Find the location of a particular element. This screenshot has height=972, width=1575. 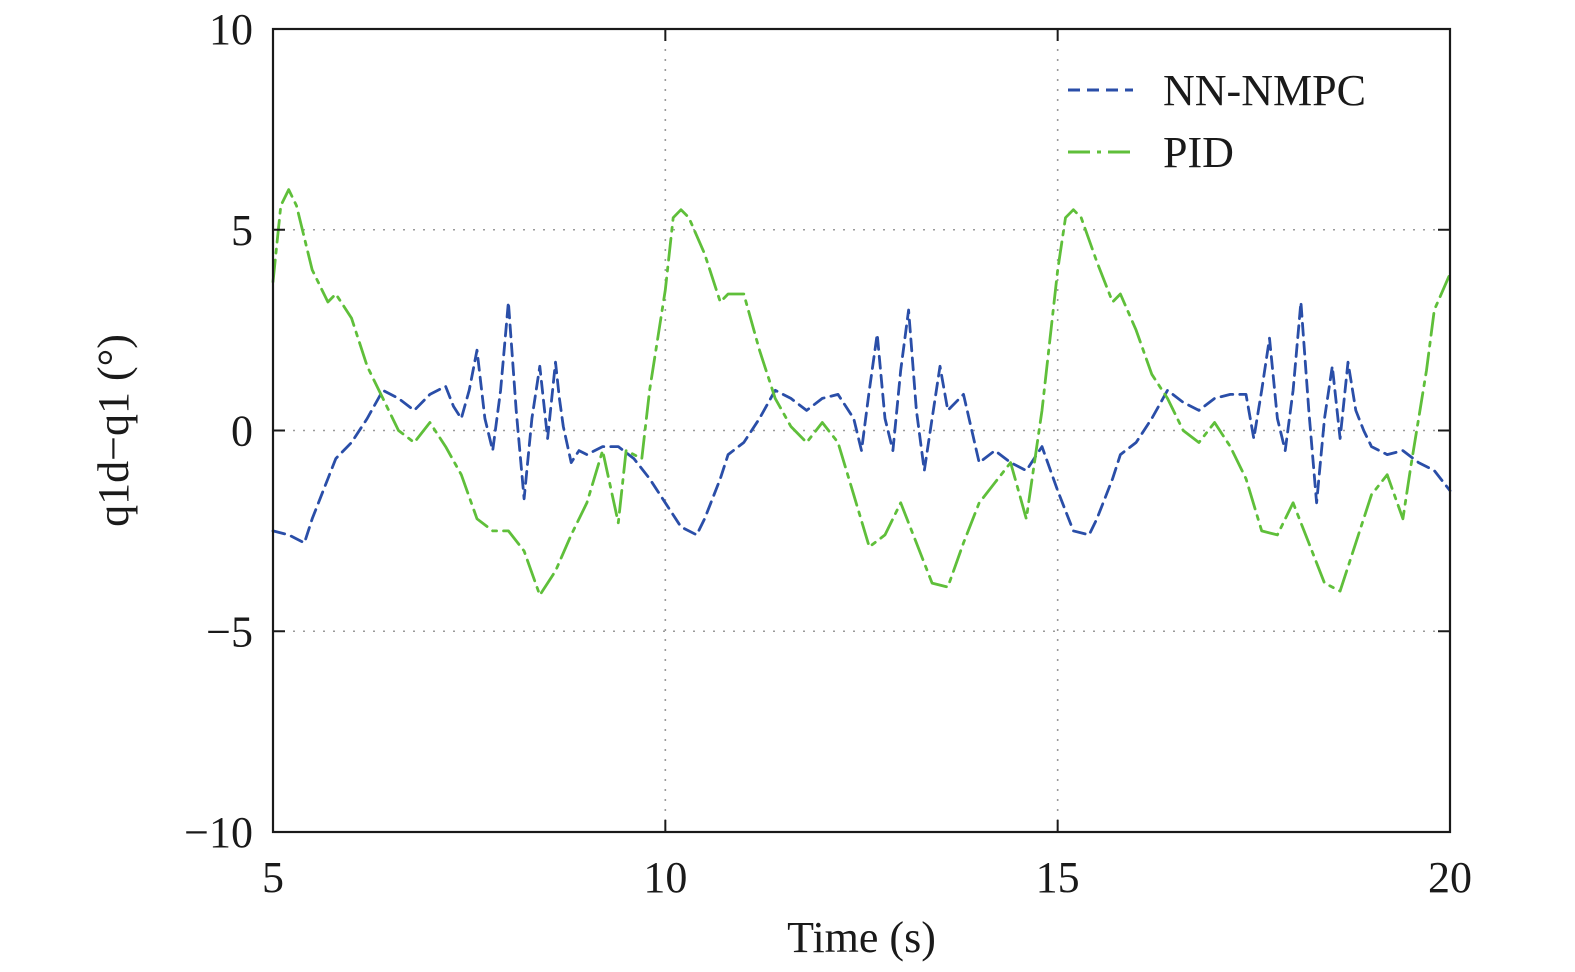

x-tick-label: 20 is located at coordinates (1450, 877).